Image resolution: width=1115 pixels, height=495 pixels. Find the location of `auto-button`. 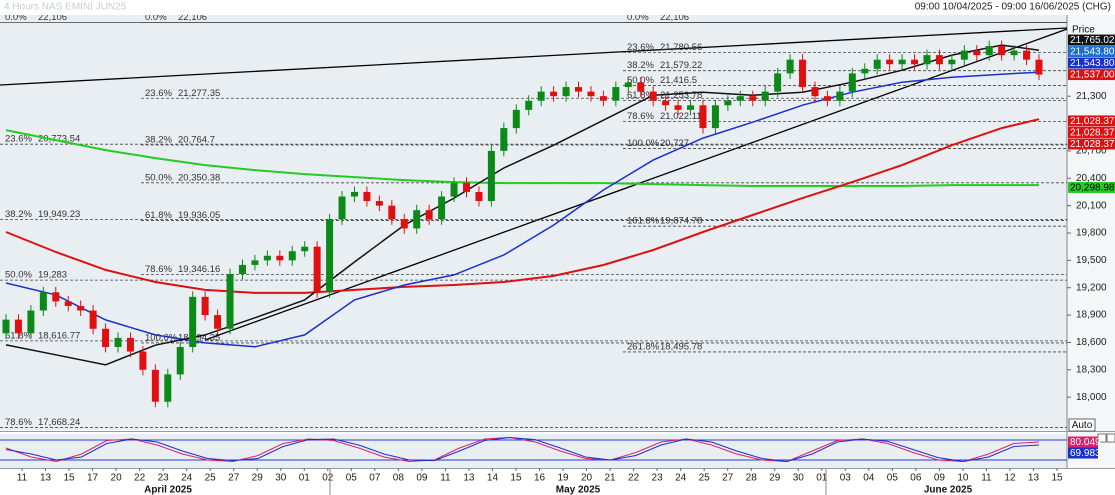

auto-button is located at coordinates (1082, 425).